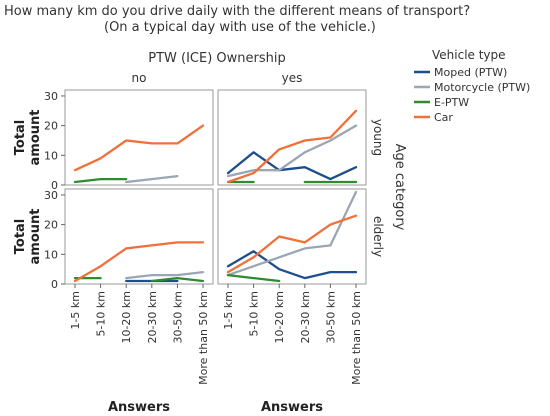 This screenshot has height=416, width=550. I want to click on legend-entry: Motorcycle (PTW), so click(482, 87).